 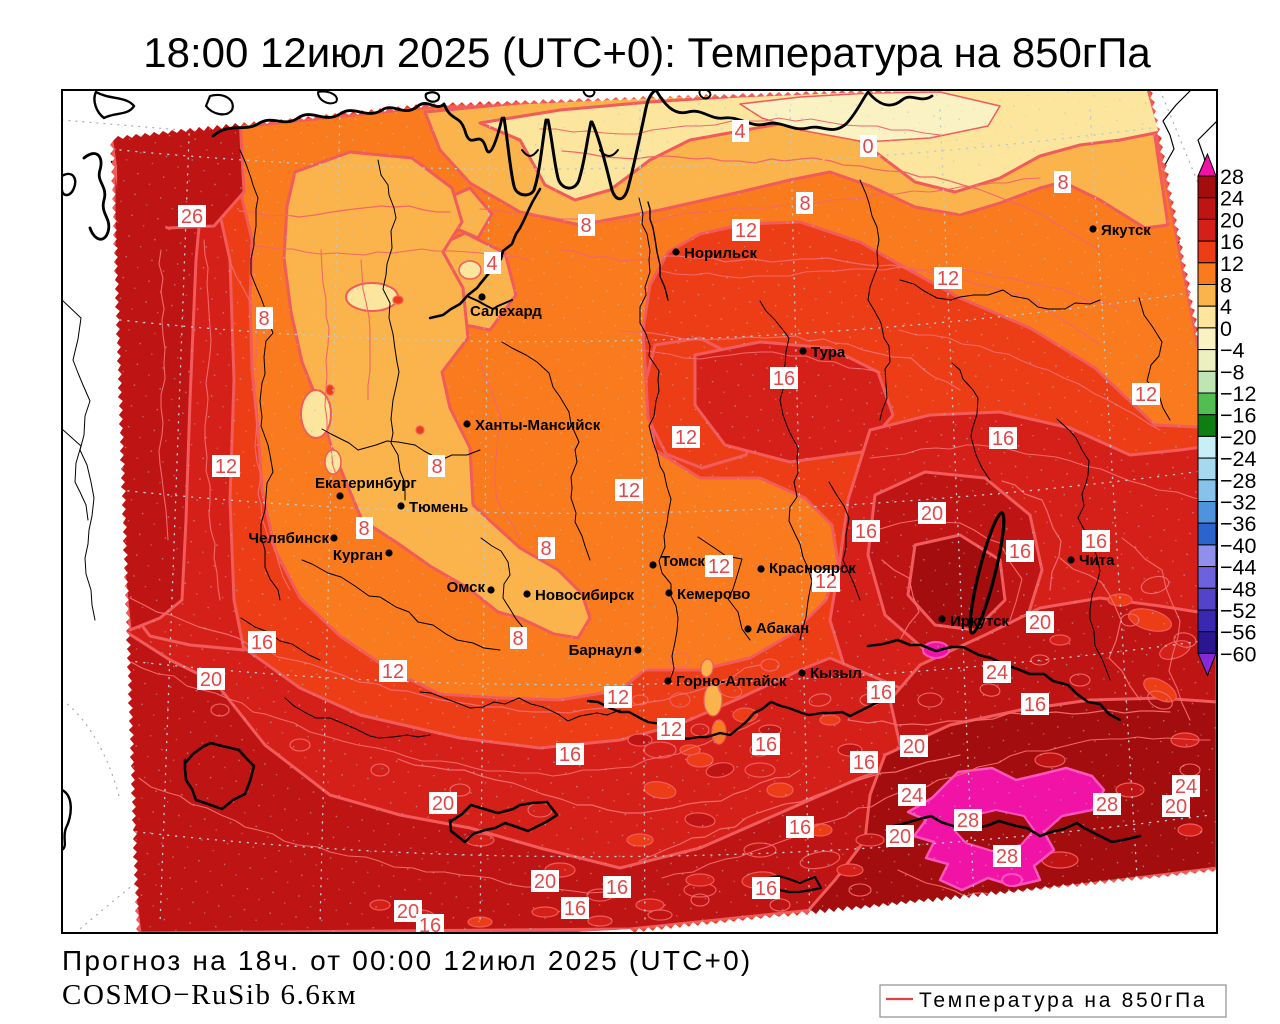 I want to click on svg-text: −20, so click(x=1238, y=437).